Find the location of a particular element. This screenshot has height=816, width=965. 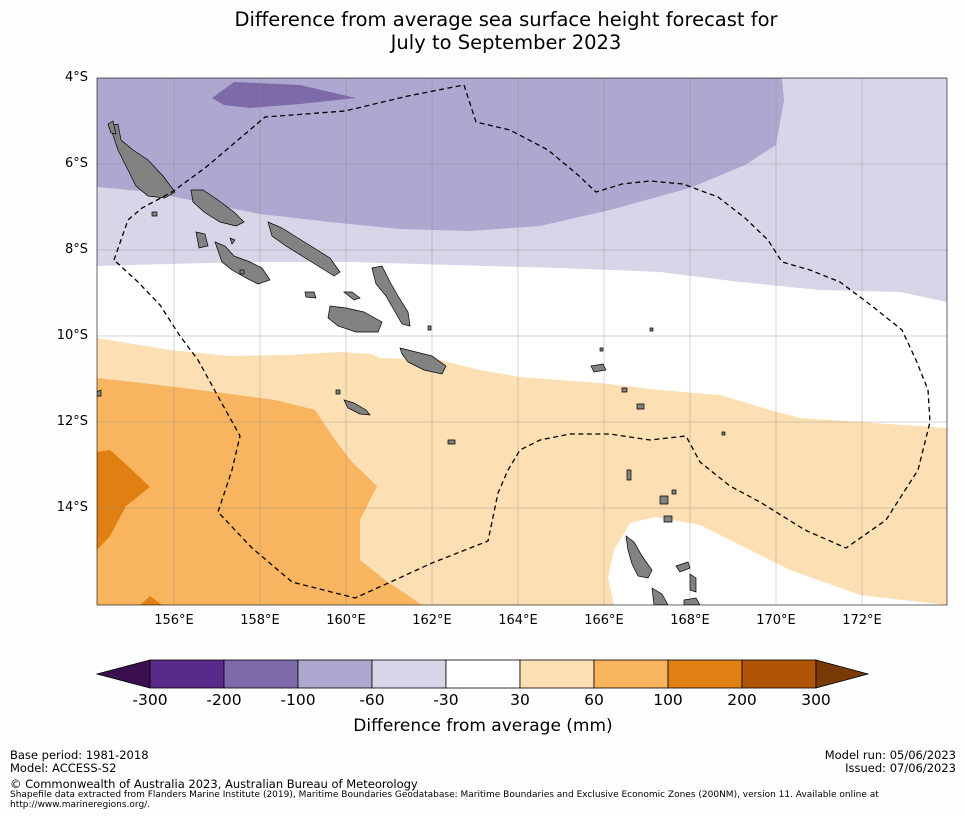

colorbar-tick: -300 is located at coordinates (150, 700).